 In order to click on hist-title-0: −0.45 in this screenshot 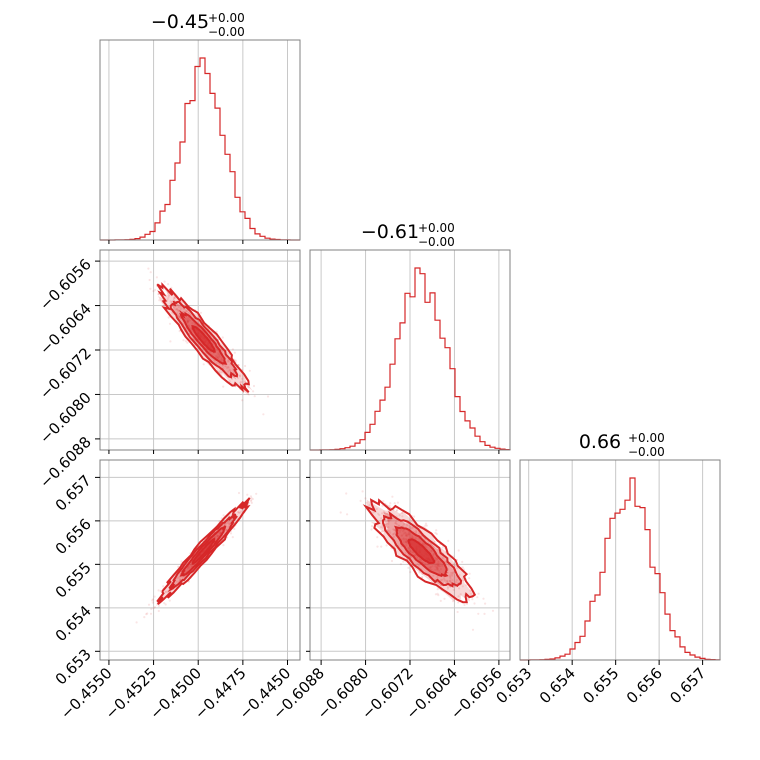, I will do `click(180, 22)`.